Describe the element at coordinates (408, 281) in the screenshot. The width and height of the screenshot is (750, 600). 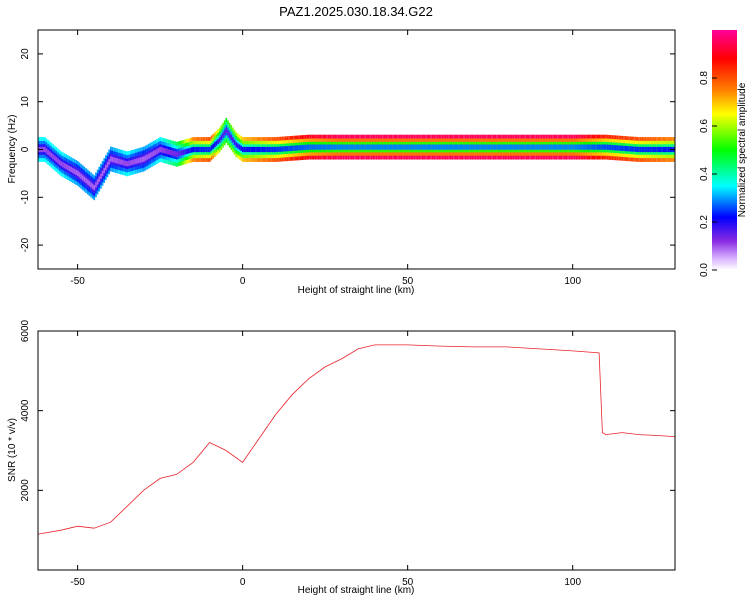
I see `spectrogram-xtick-label: 50` at that location.